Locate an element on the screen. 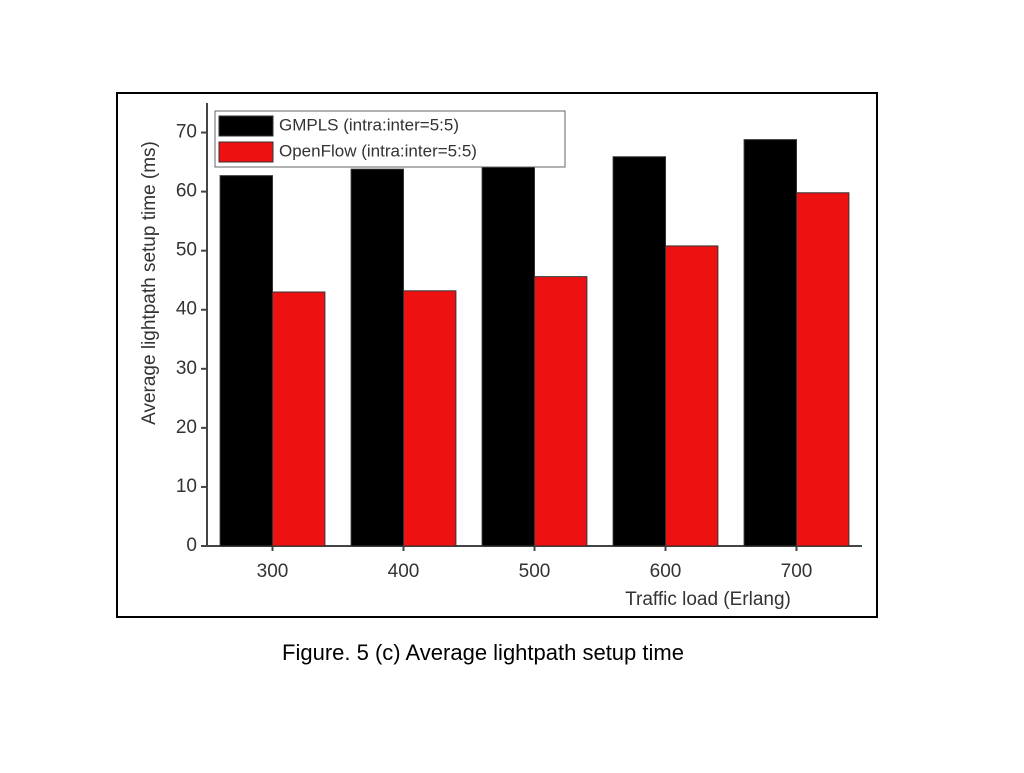  x-tick-label: 400 is located at coordinates (404, 571).